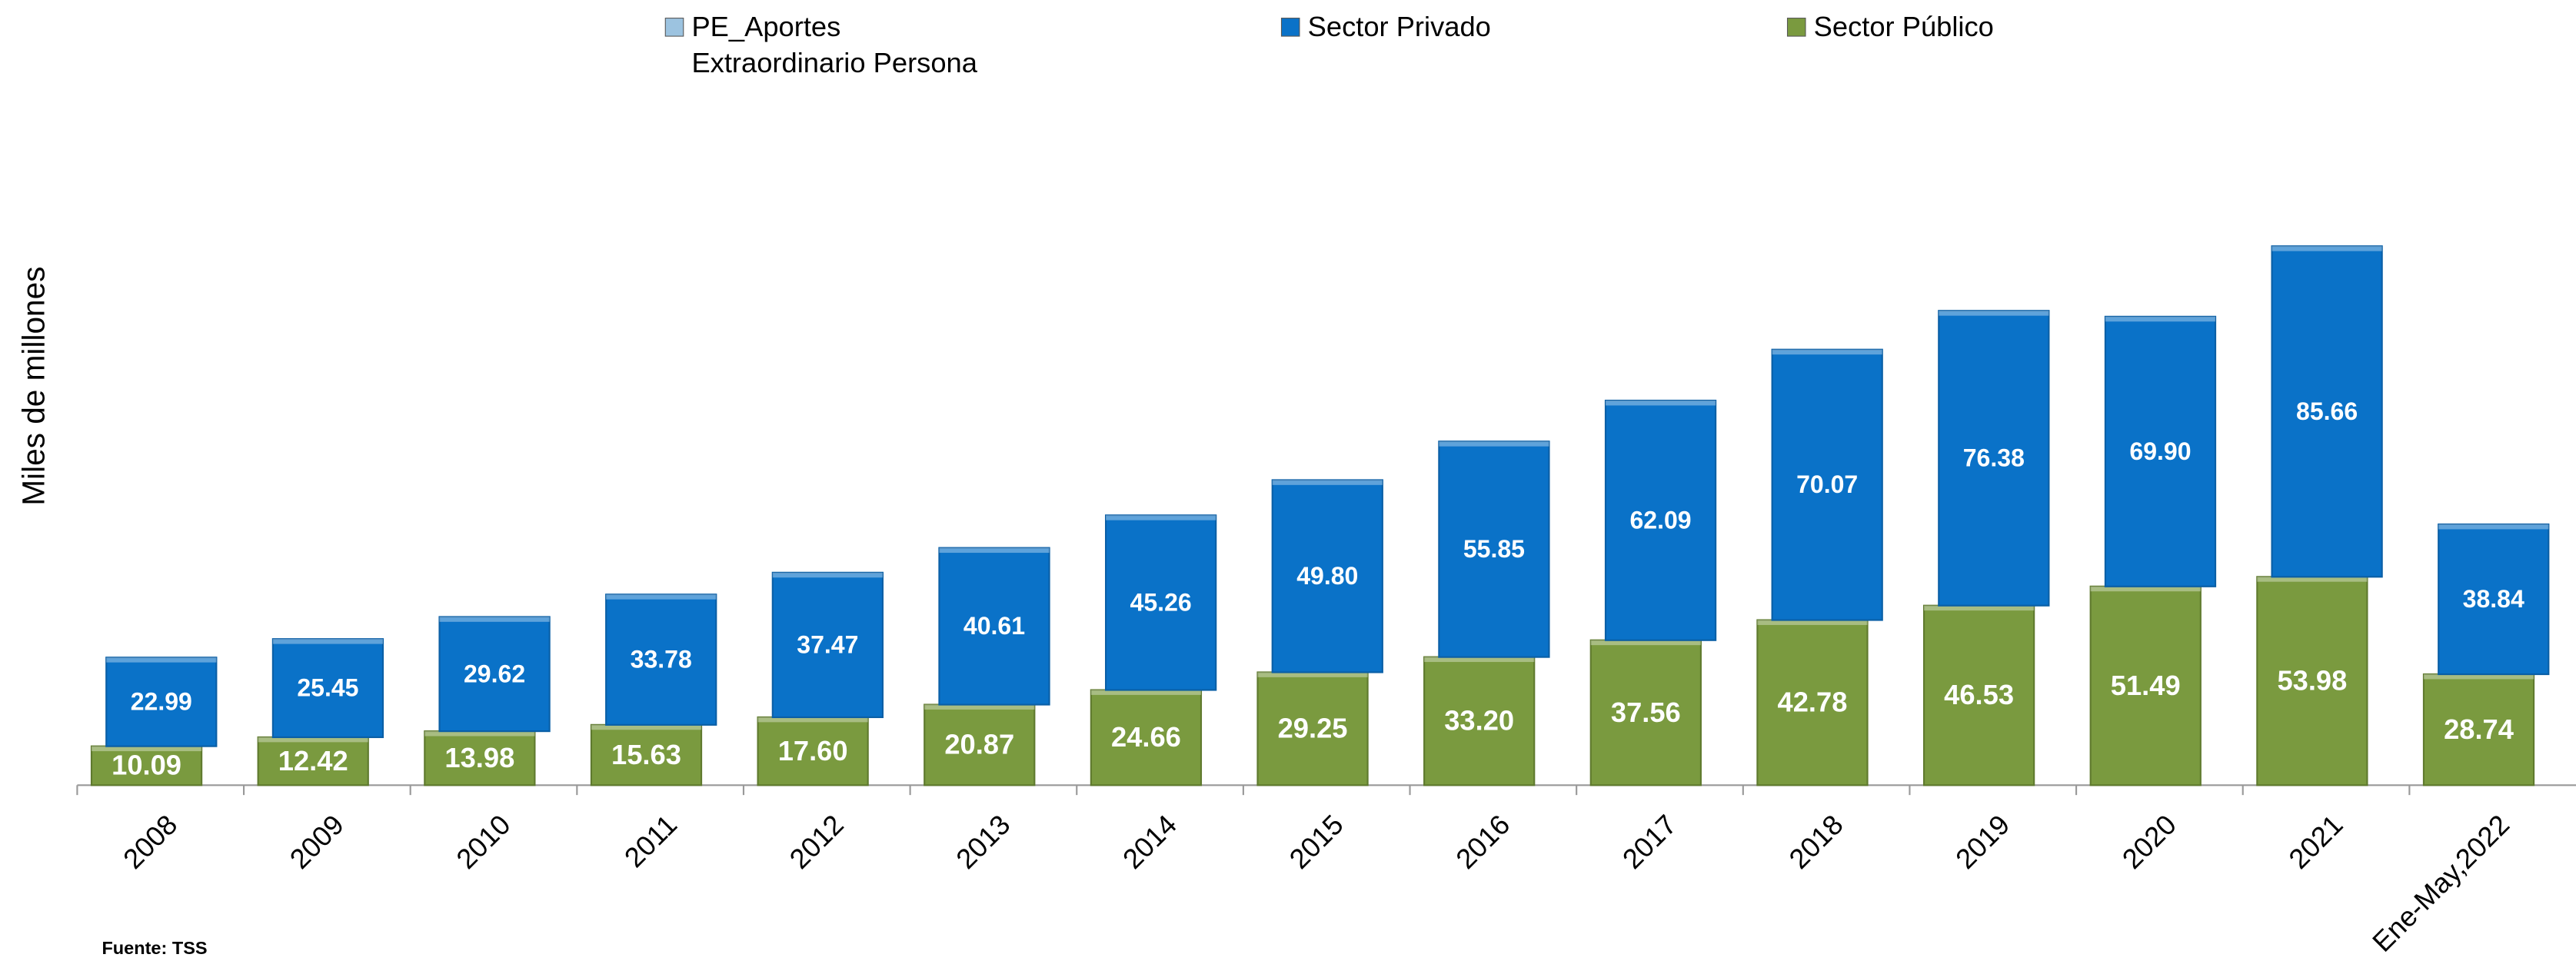 Image resolution: width=2576 pixels, height=961 pixels. Describe the element at coordinates (1482, 842) in the screenshot. I see `x-tick-label: 2016` at that location.